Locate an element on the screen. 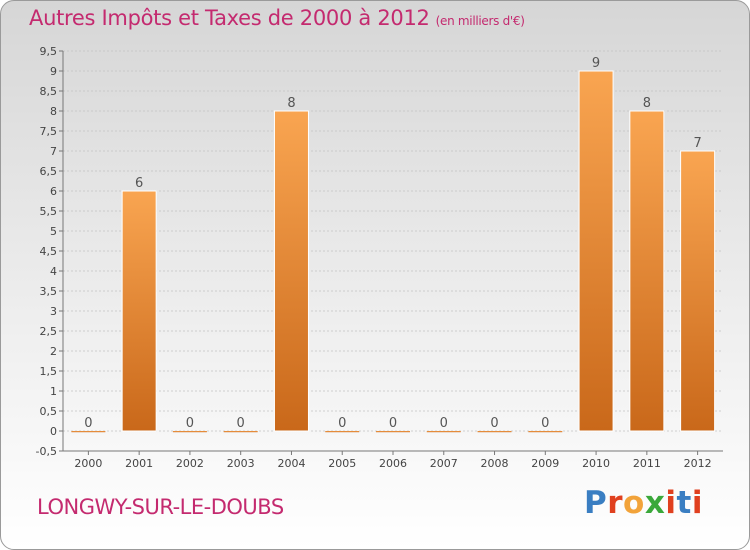 Image resolution: width=750 pixels, height=550 pixels. town-name: LONGWY-SUR-LE-DOUBS is located at coordinates (160, 507).